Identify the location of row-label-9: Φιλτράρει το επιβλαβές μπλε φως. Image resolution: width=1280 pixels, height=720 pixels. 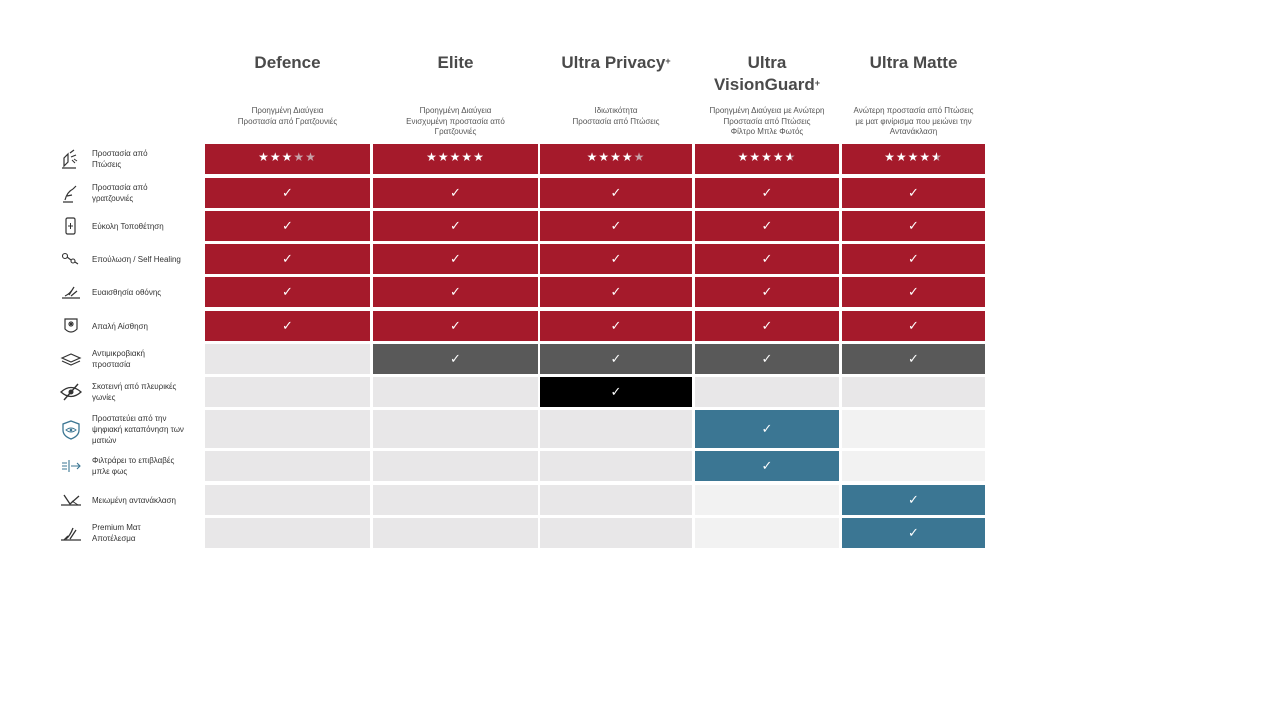
(133, 466).